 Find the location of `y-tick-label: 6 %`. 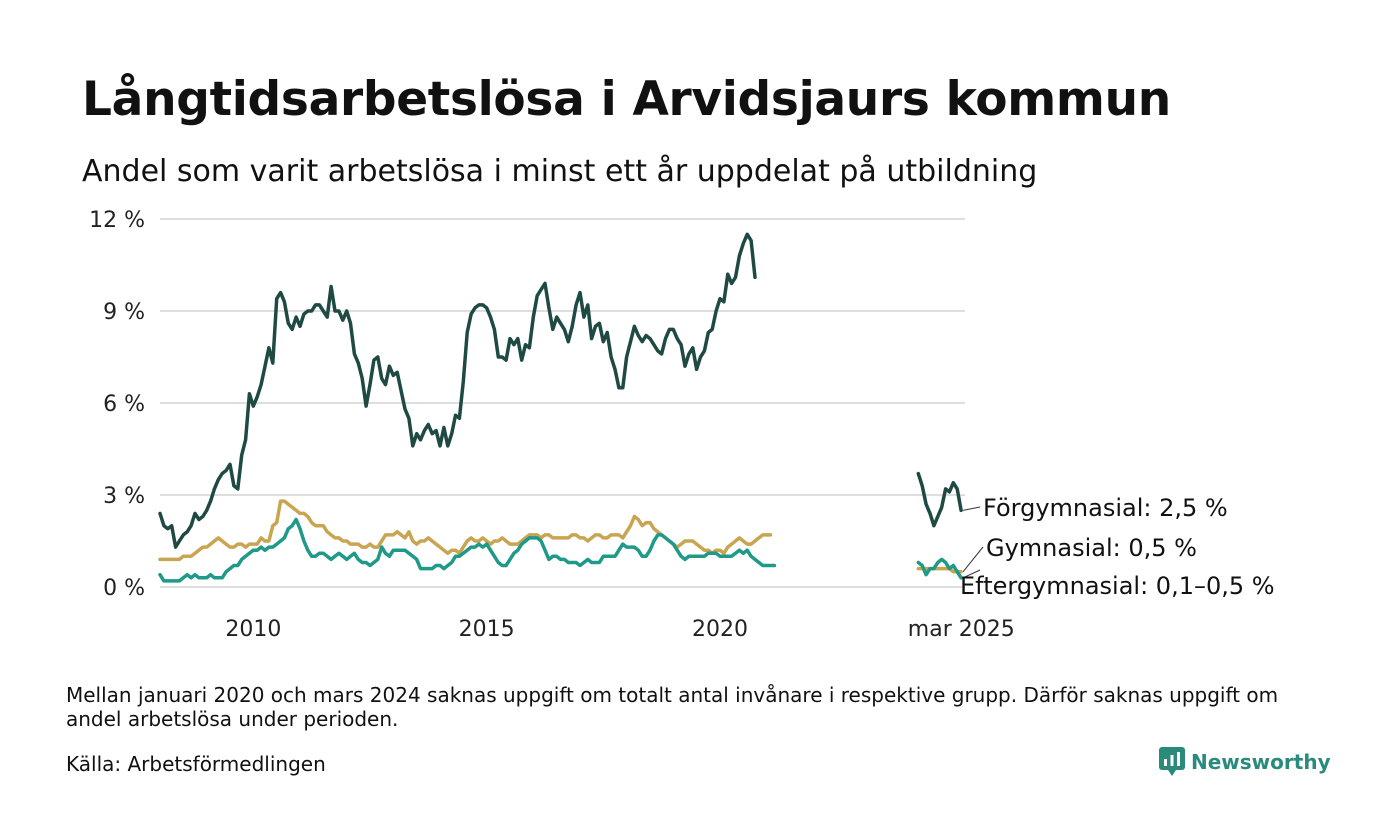

y-tick-label: 6 % is located at coordinates (124, 404).